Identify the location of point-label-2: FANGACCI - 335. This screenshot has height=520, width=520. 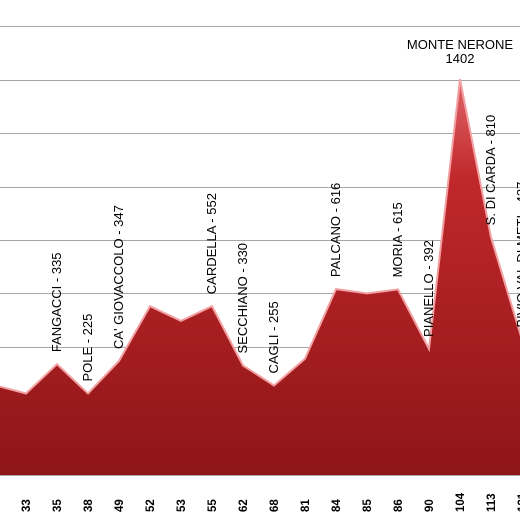
(56, 302).